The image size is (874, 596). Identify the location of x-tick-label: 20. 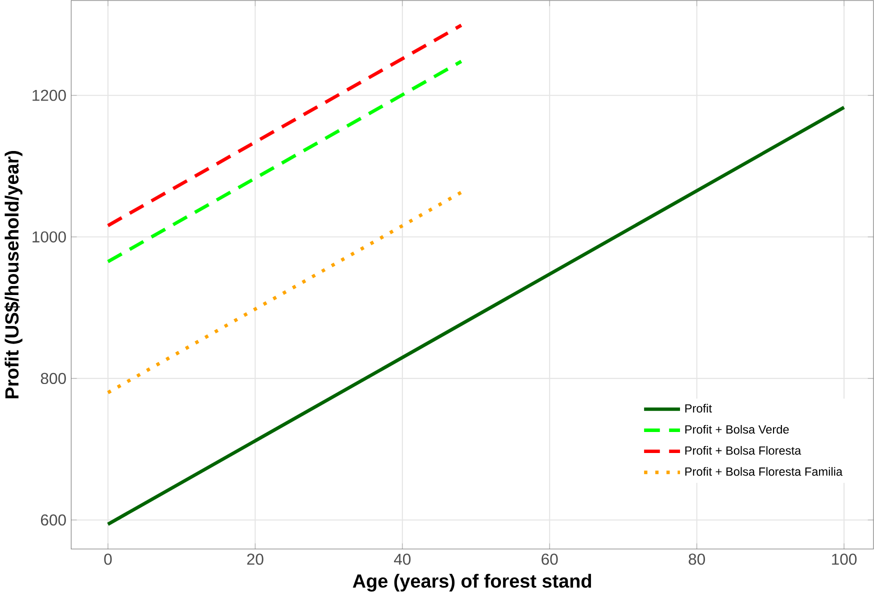
(255, 559).